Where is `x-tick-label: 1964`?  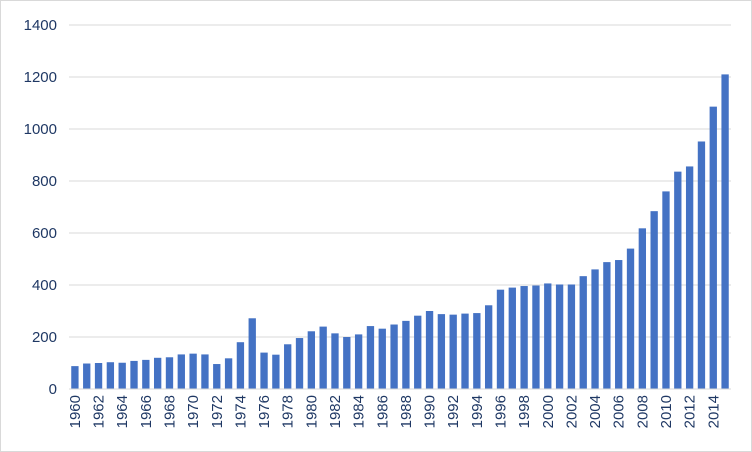 x-tick-label: 1964 is located at coordinates (122, 411).